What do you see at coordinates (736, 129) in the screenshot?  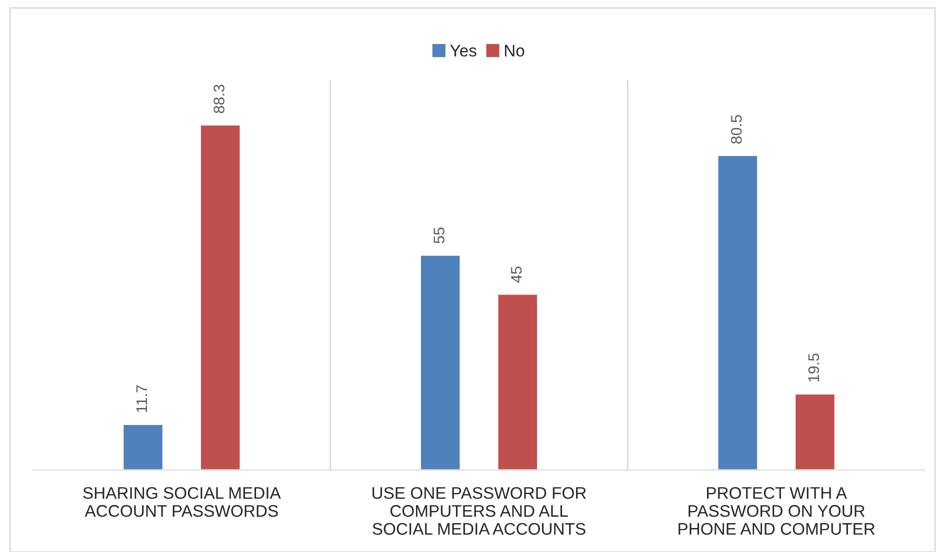 I see `data-label: 80.5` at bounding box center [736, 129].